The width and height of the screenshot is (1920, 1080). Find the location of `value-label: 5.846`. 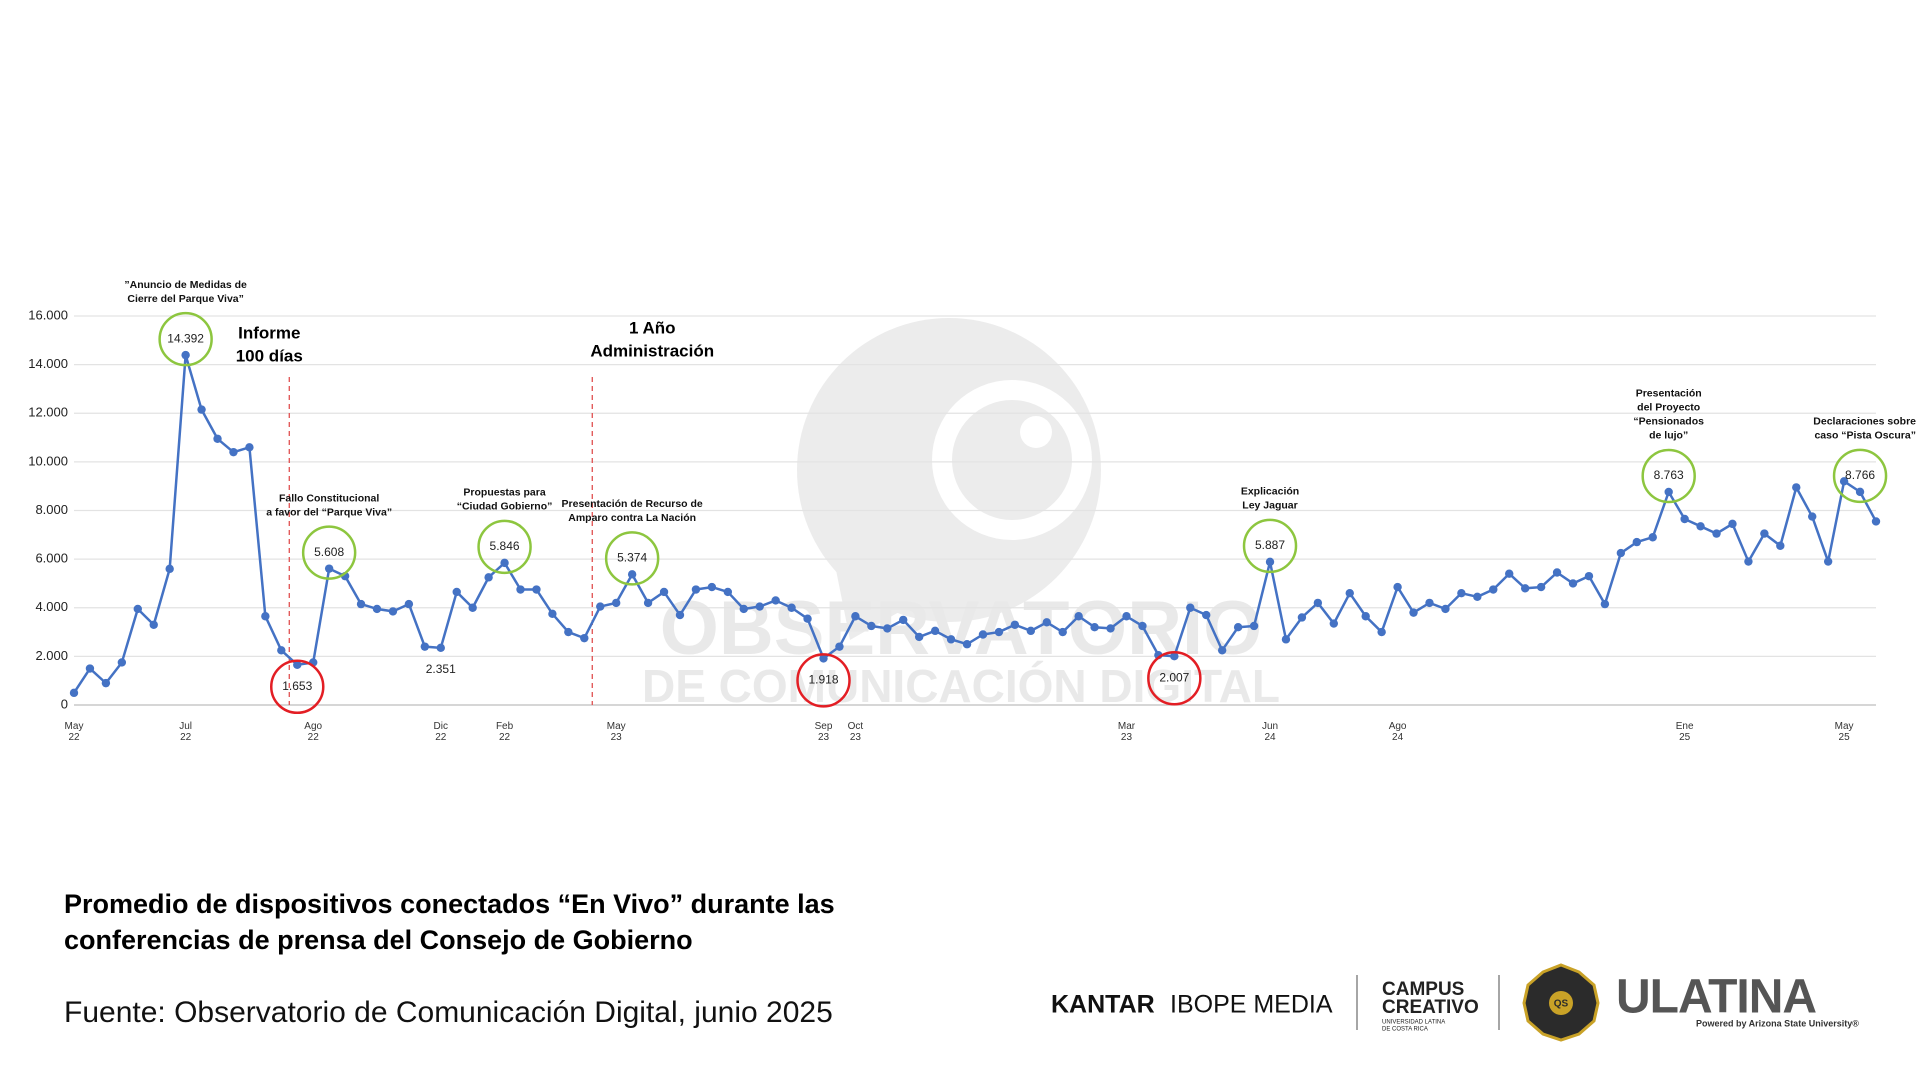

value-label: 5.846 is located at coordinates (505, 546).